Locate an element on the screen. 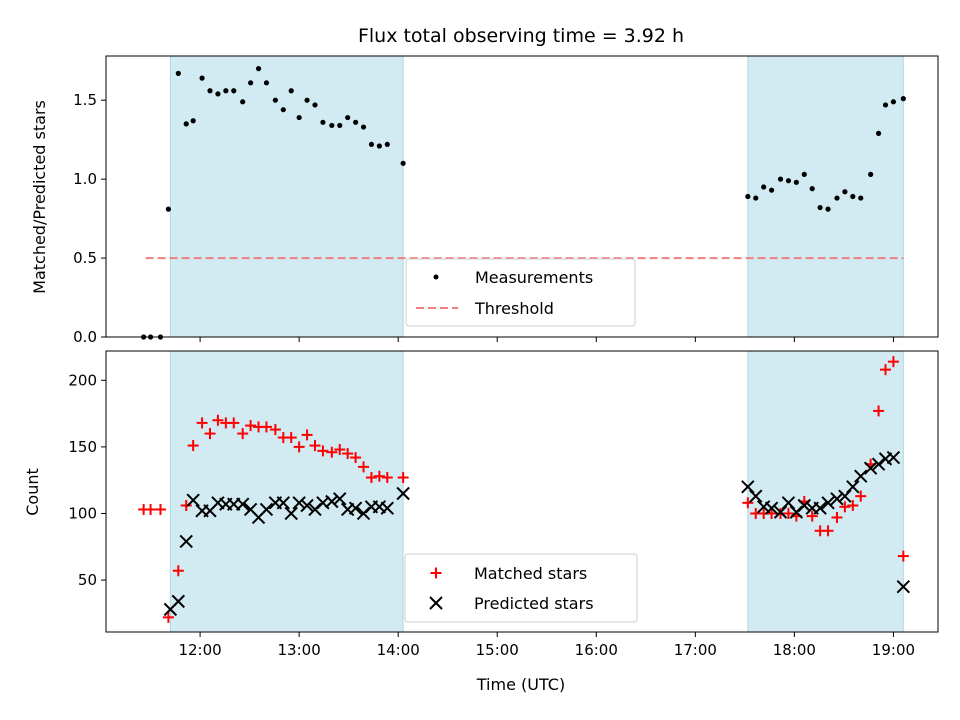 Image resolution: width=960 pixels, height=720 pixels. y-tick-label: 100 is located at coordinates (82, 513).